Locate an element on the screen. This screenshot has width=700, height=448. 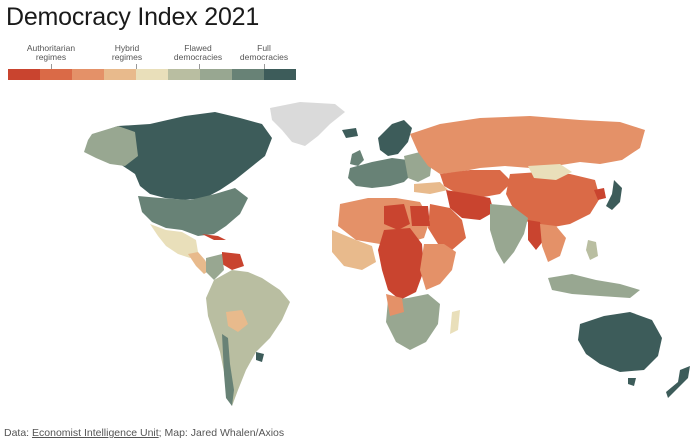
region-east-africa is located at coordinates (438, 267).